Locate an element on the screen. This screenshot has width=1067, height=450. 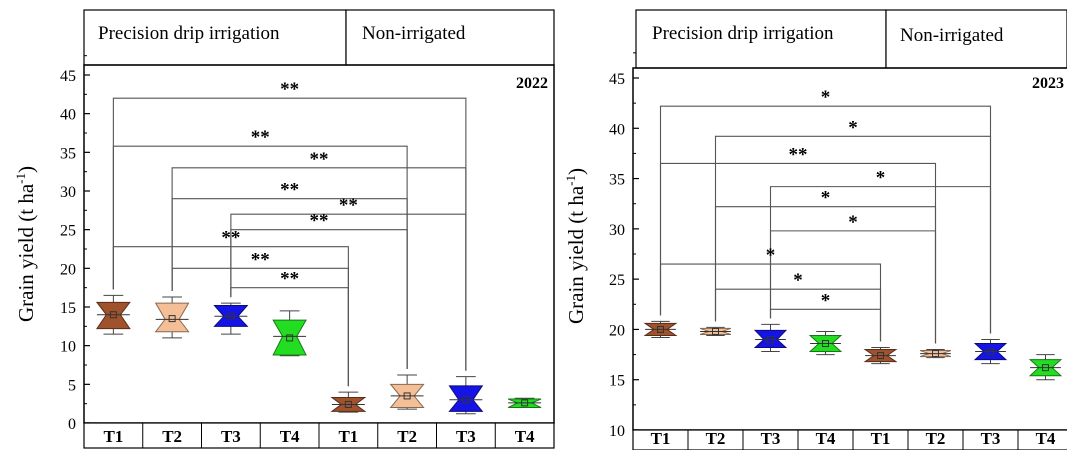
x-category-strip is located at coordinates (849, 439).